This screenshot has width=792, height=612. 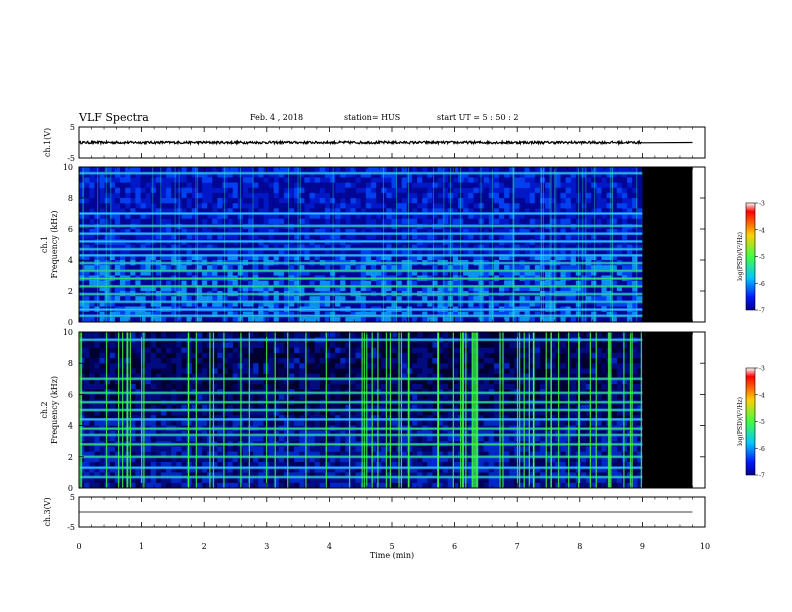 I want to click on date-label: Feb. 4 , 2018, so click(x=277, y=117).